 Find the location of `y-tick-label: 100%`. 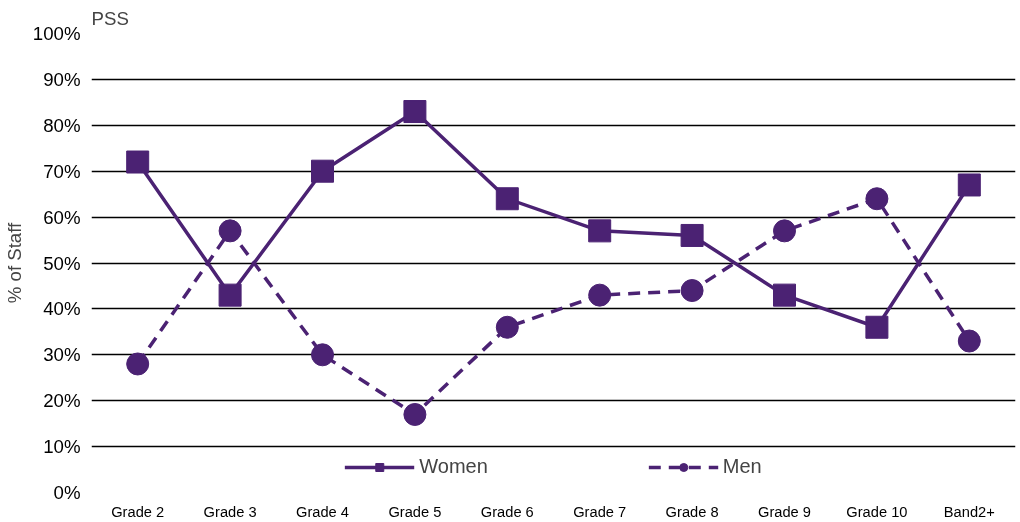

y-tick-label: 100% is located at coordinates (56, 33).